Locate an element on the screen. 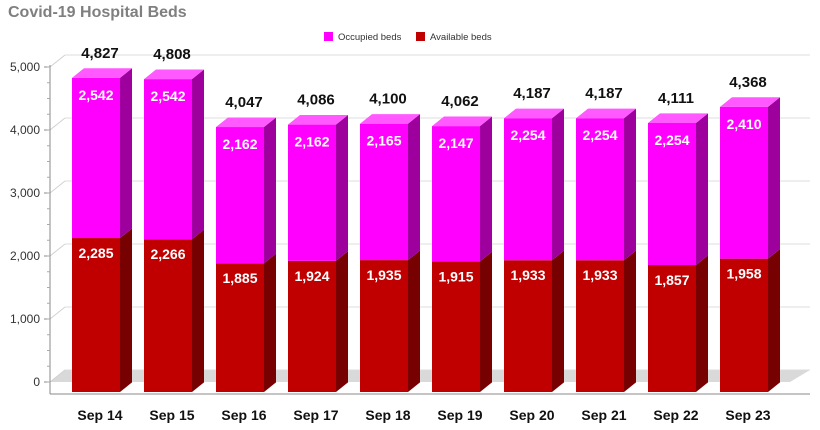 The width and height of the screenshot is (820, 430). data-label-available: 1,885 is located at coordinates (239, 278).